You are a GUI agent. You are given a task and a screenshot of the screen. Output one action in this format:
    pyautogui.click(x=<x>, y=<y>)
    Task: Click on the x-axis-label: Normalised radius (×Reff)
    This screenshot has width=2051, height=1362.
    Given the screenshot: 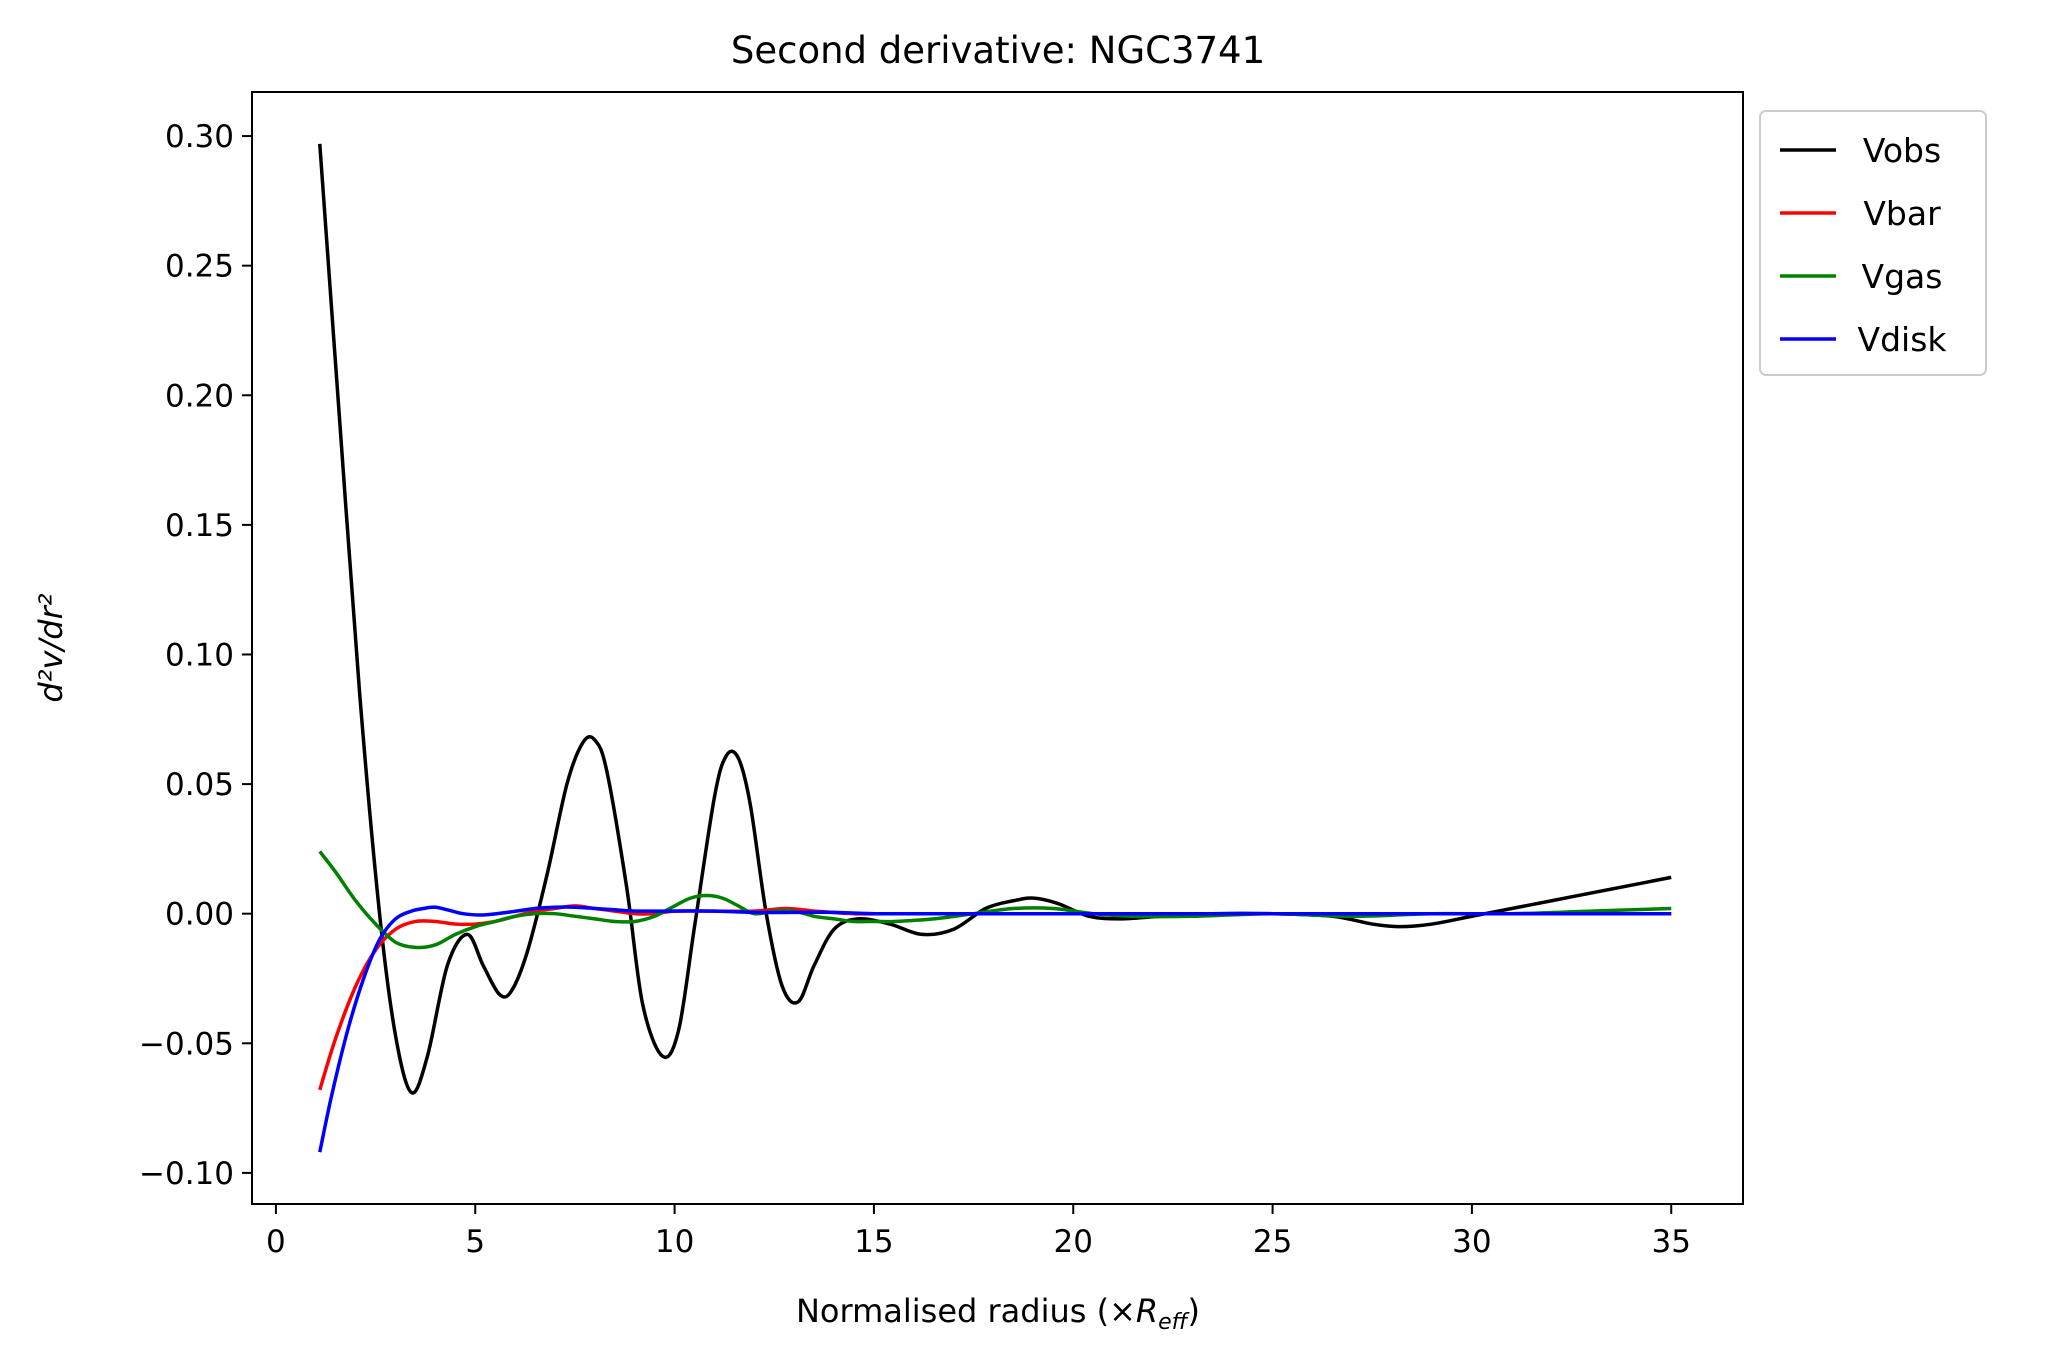 What is the action you would take?
    pyautogui.click(x=998, y=1313)
    